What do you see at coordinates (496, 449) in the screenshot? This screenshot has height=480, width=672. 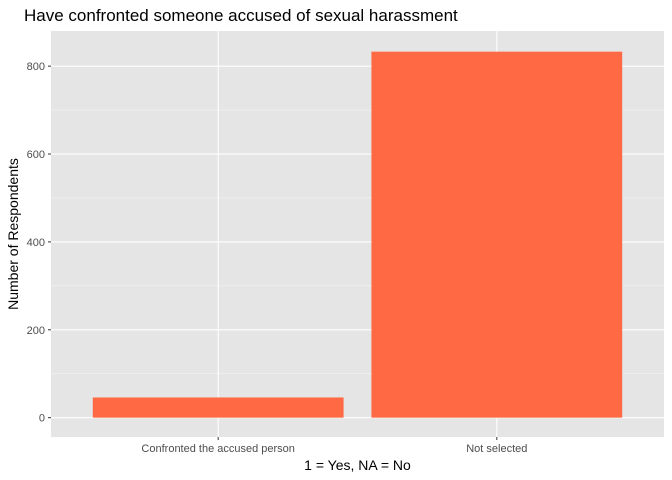 I see `x-tick-label: Not selected` at bounding box center [496, 449].